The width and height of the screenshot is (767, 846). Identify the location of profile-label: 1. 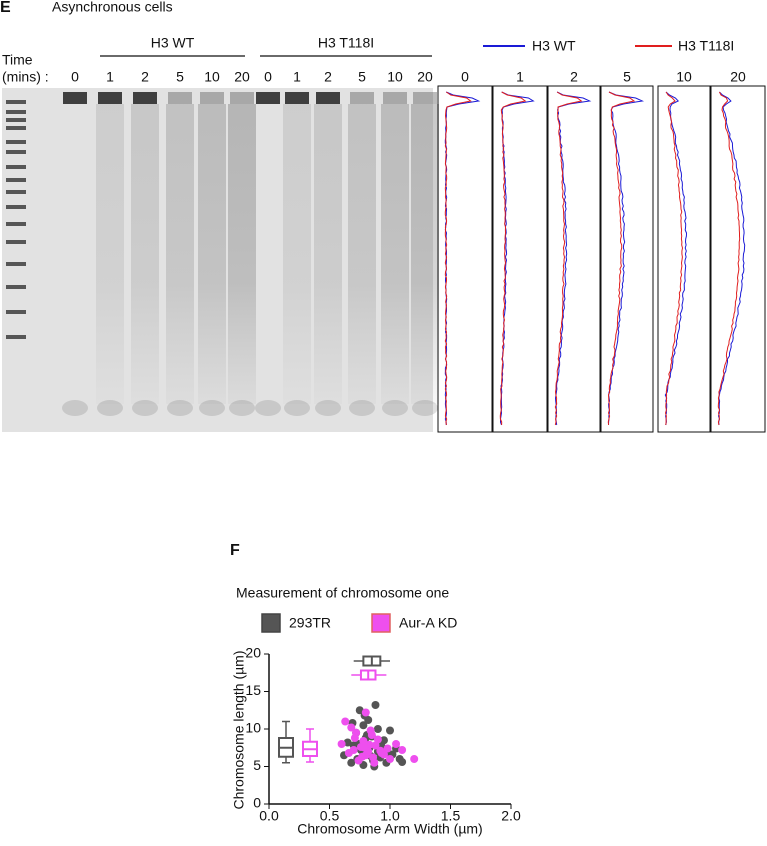
(520, 77).